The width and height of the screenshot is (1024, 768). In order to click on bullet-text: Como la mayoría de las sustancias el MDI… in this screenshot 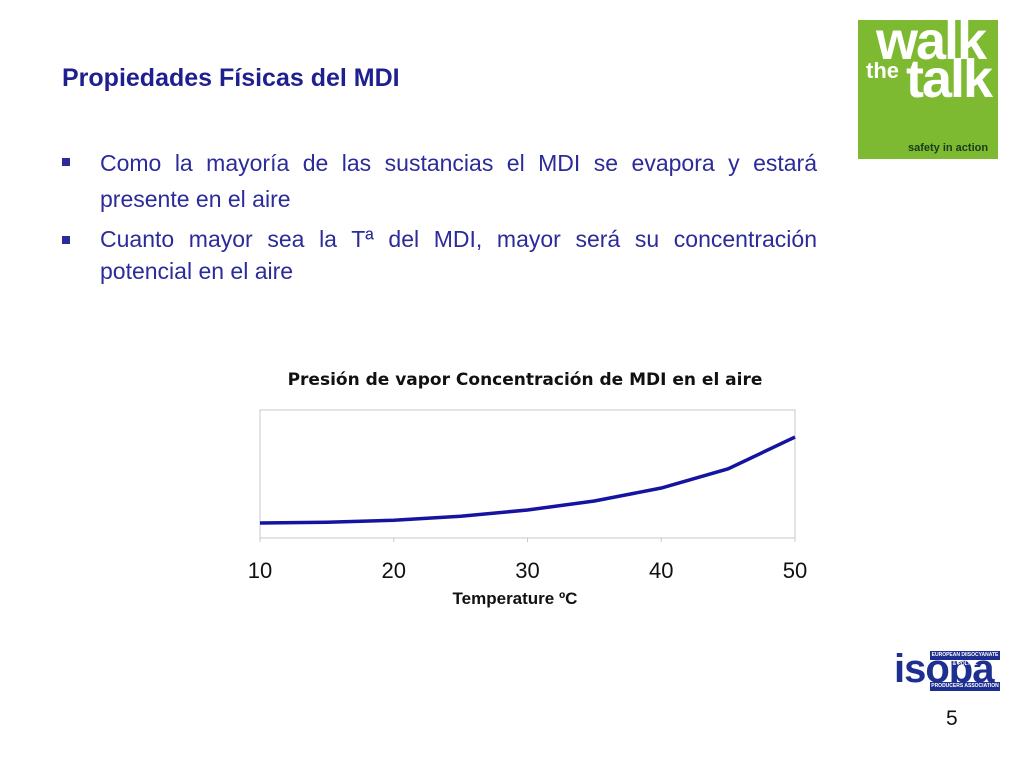, I will do `click(458, 181)`.